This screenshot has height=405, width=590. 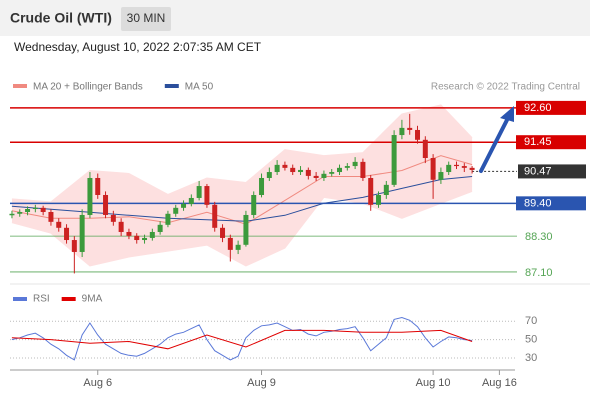 I want to click on bollinger-band-edge, so click(x=242, y=228).